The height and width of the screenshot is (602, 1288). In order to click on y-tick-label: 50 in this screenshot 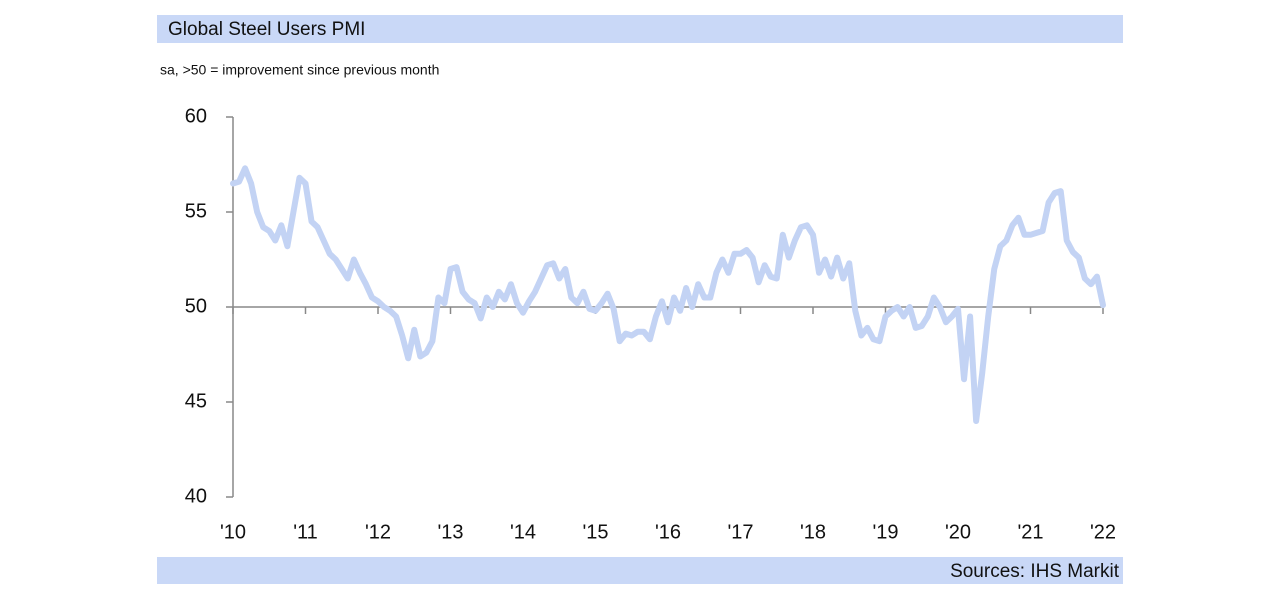, I will do `click(196, 306)`.